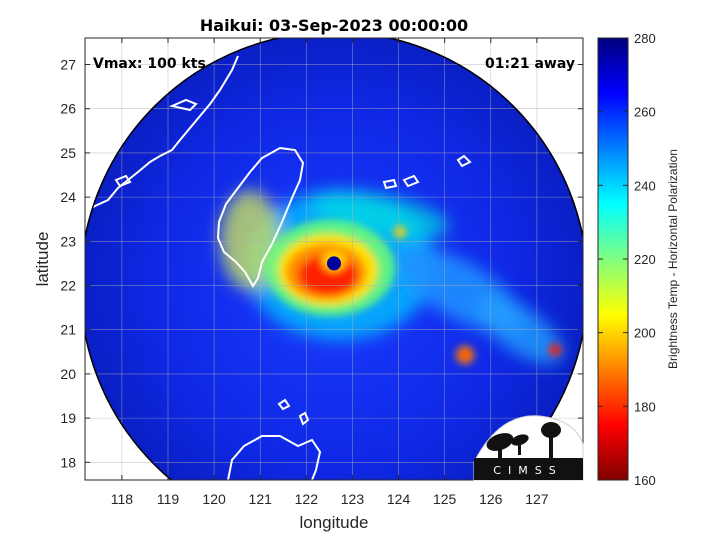  What do you see at coordinates (68, 462) in the screenshot?
I see `y-tick-label: 18` at bounding box center [68, 462].